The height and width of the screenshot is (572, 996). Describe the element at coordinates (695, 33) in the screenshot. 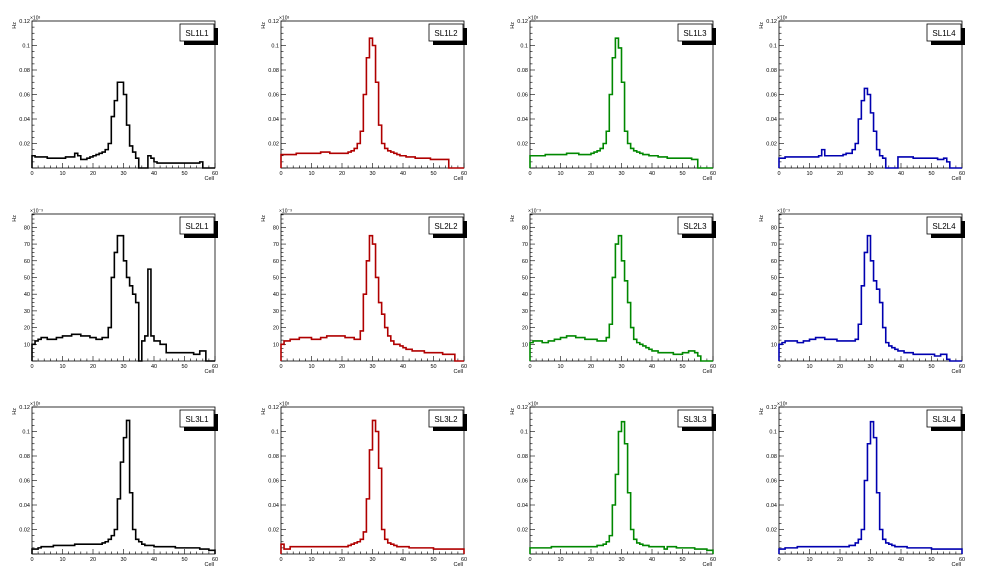

I see `histogram-title: SL1L3` at that location.